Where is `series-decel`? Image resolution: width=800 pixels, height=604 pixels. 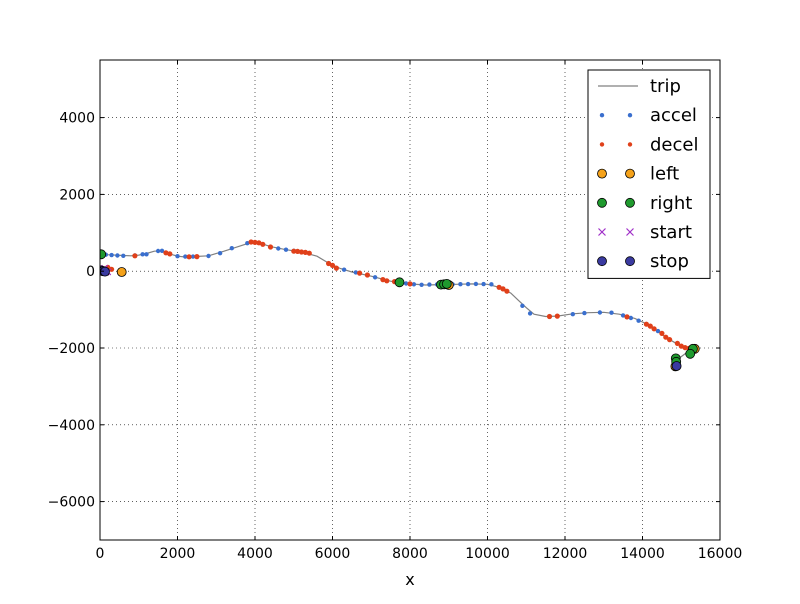
series-decel is located at coordinates (398, 295).